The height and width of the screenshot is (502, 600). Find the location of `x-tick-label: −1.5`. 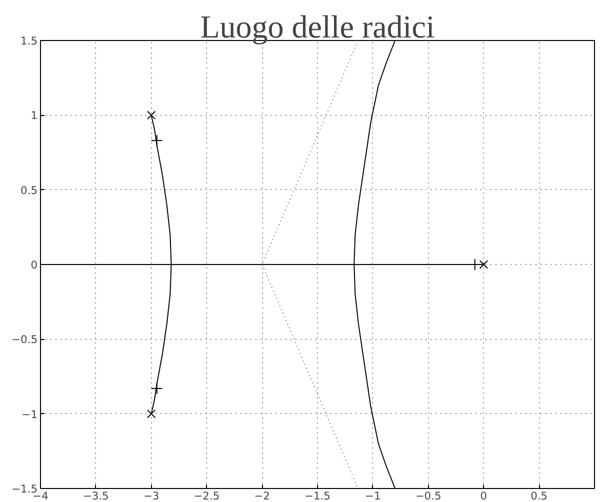

x-tick-label: −1.5 is located at coordinates (317, 496).